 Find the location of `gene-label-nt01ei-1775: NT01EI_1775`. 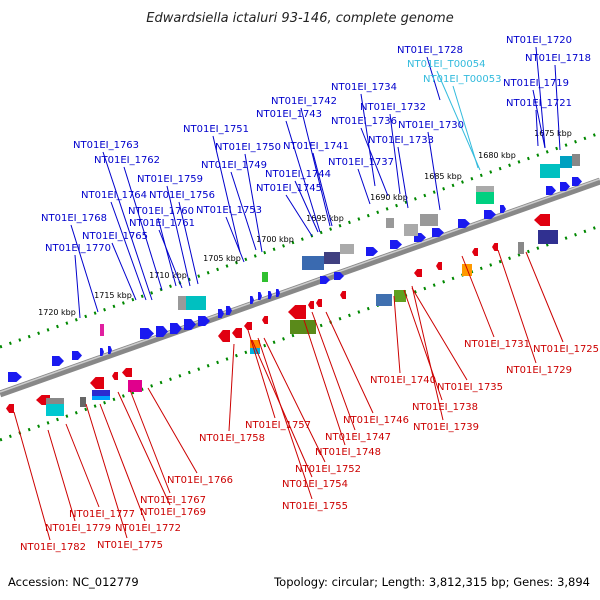

gene-label-nt01ei-1775: NT01EI_1775 is located at coordinates (130, 545).